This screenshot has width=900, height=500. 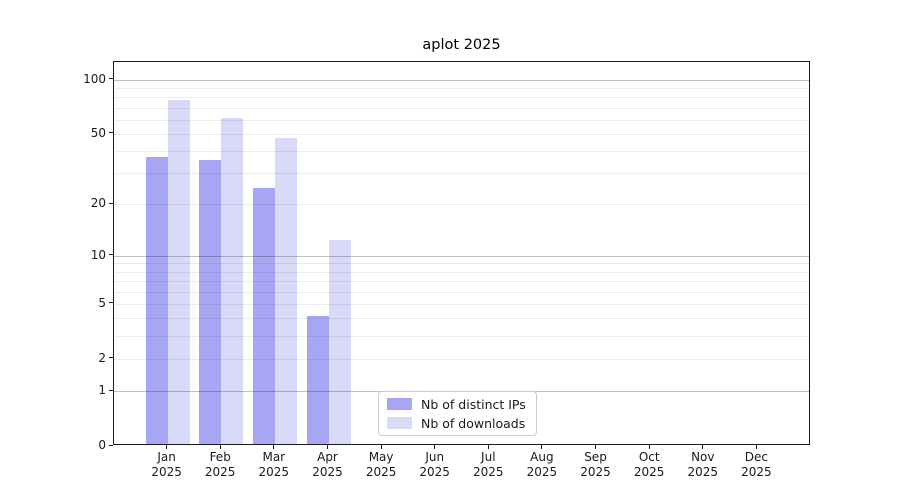 I want to click on x-tick-label-jun: Jun 2025, so click(x=434, y=464).